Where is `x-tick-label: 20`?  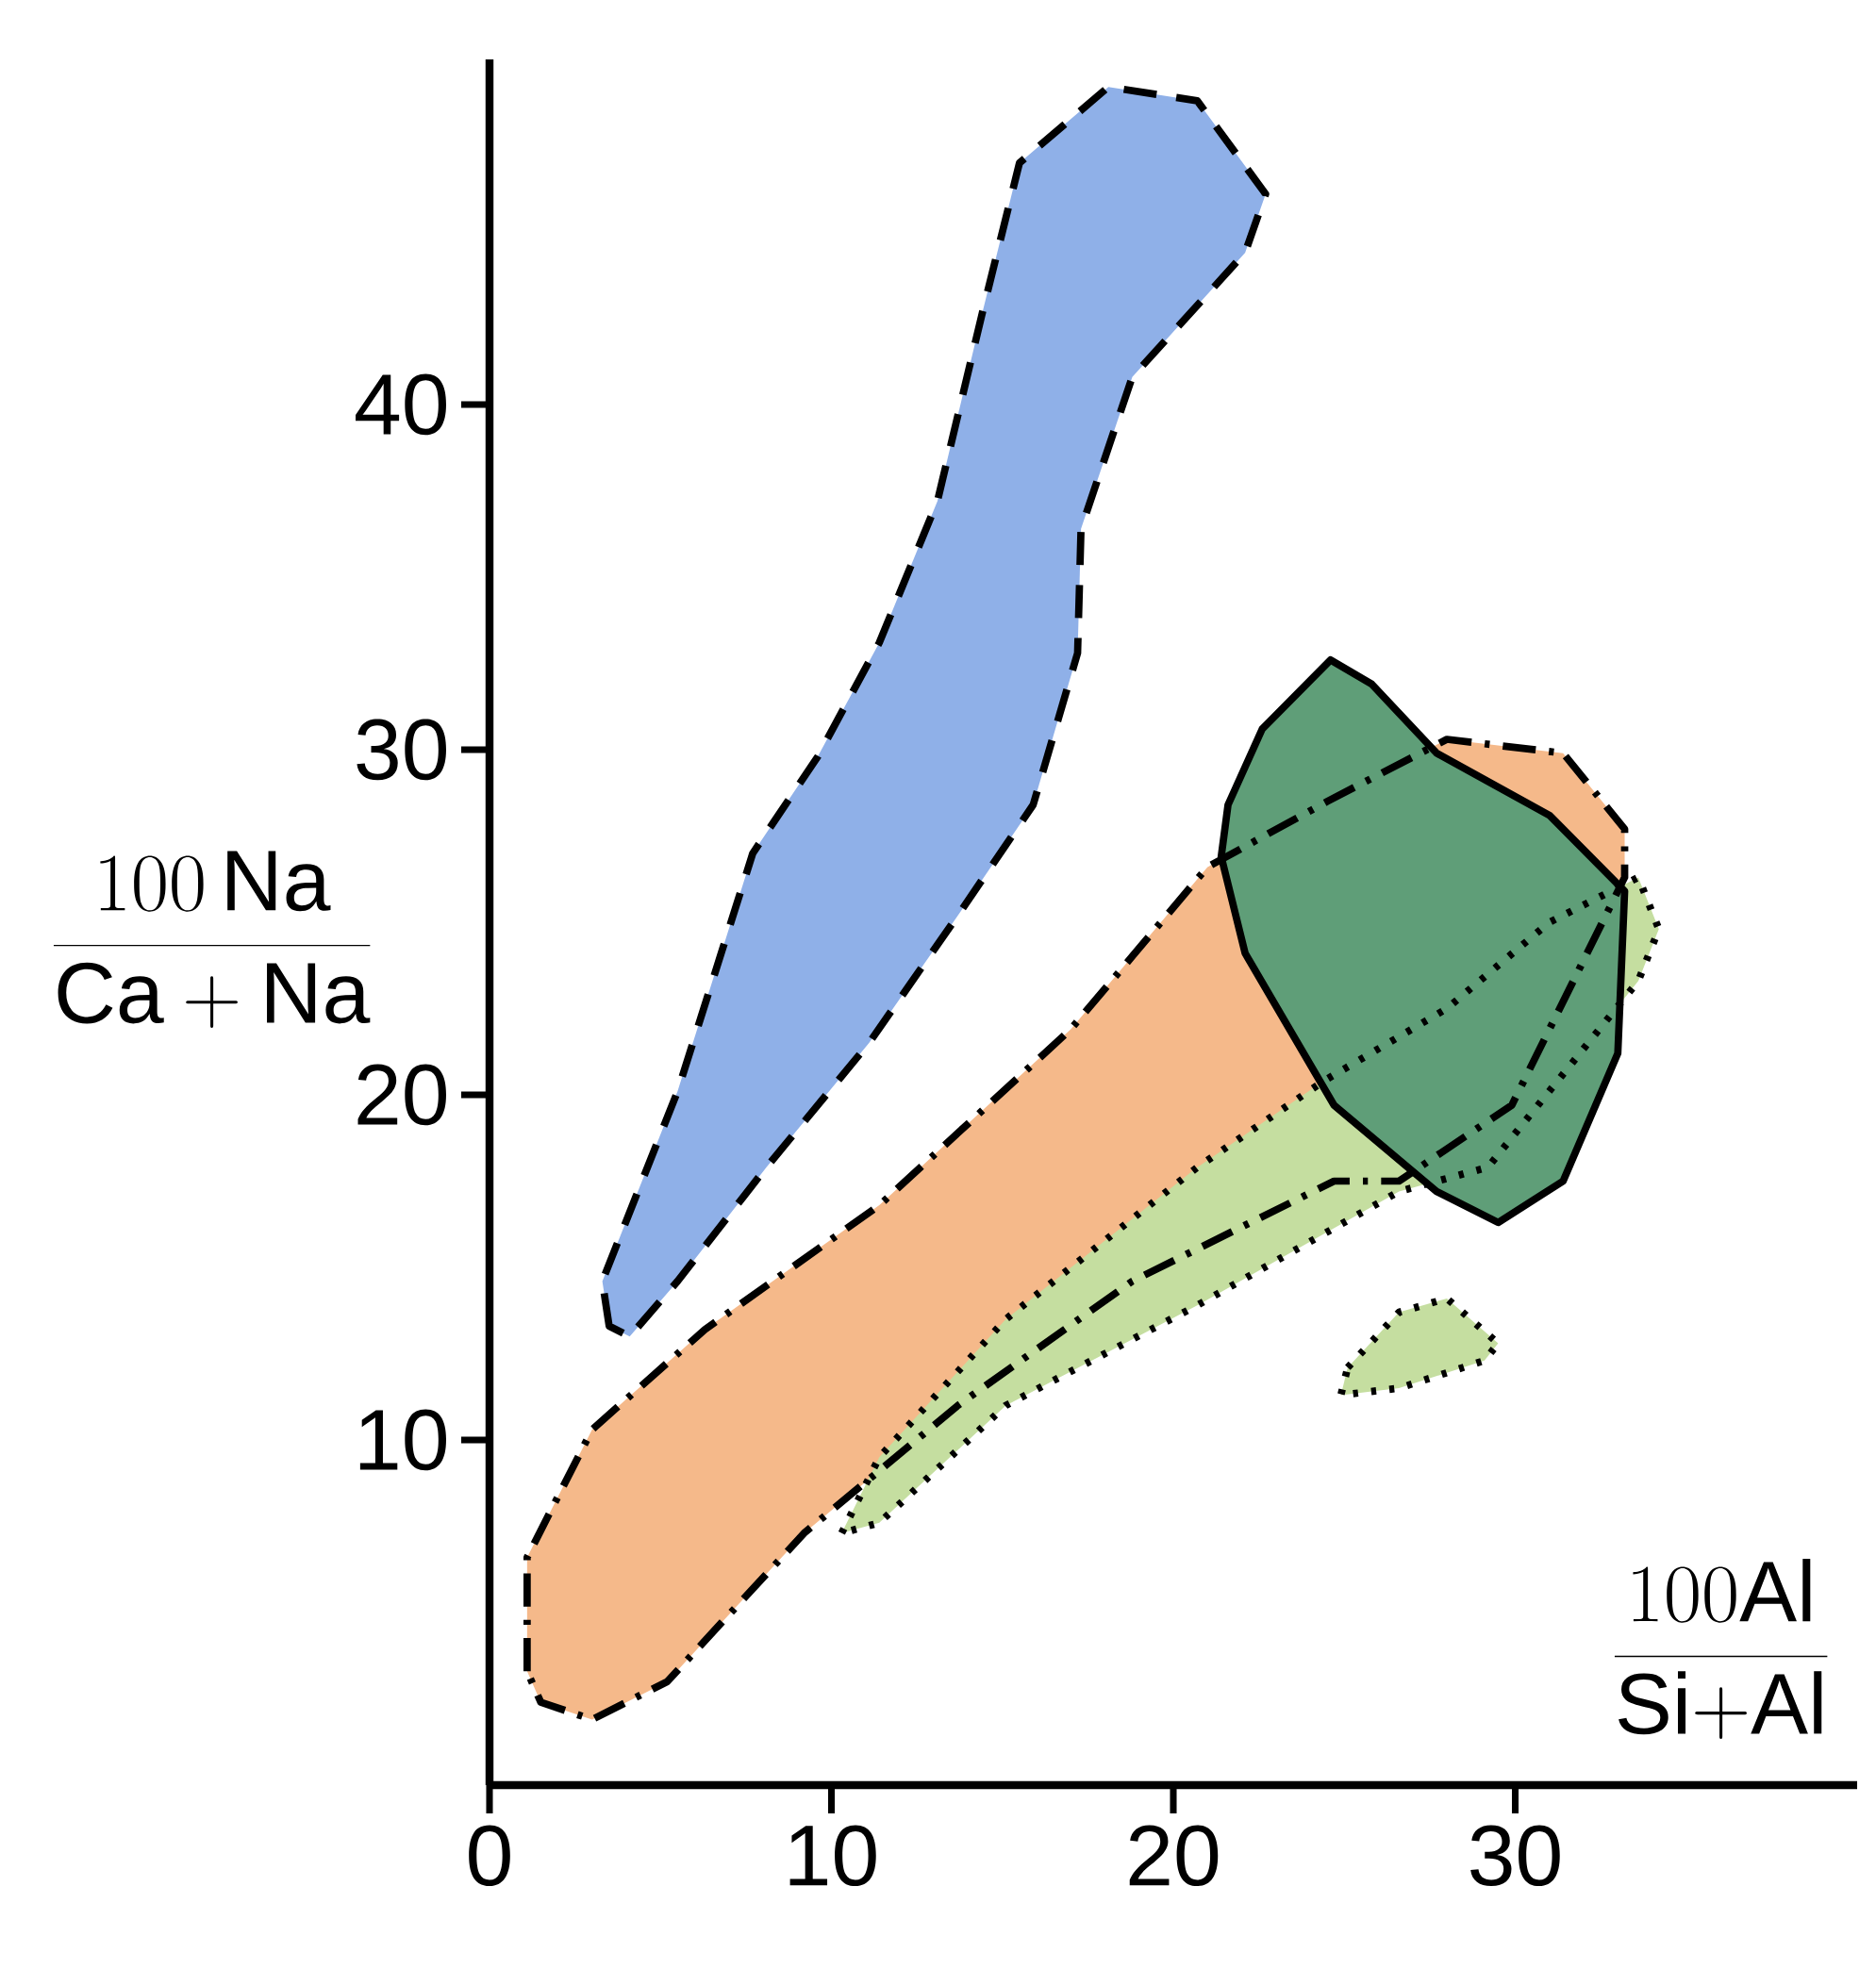 x-tick-label: 20 is located at coordinates (1174, 1856).